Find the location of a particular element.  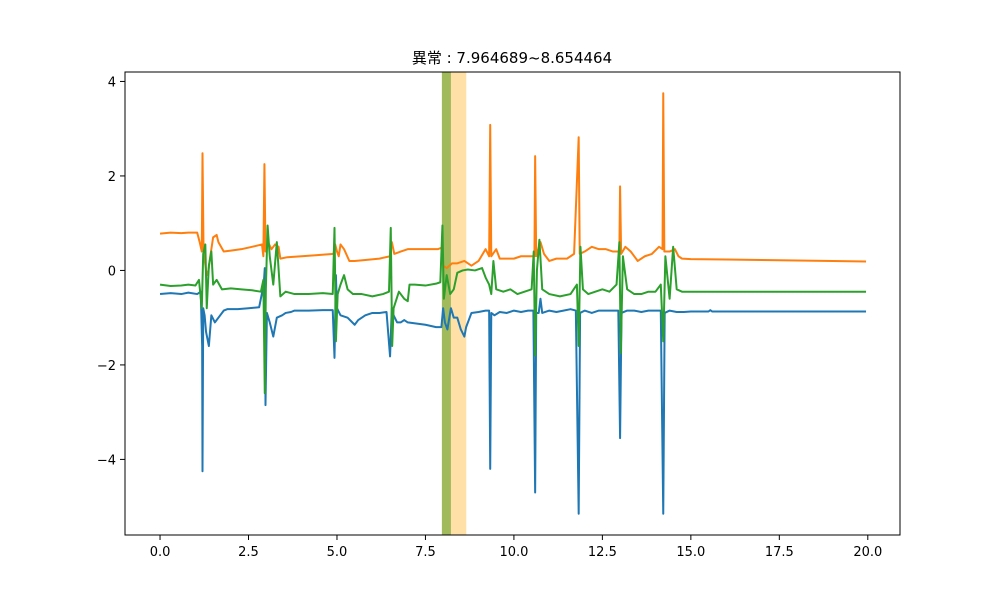

y-tick-label: 4 is located at coordinates (112, 82).